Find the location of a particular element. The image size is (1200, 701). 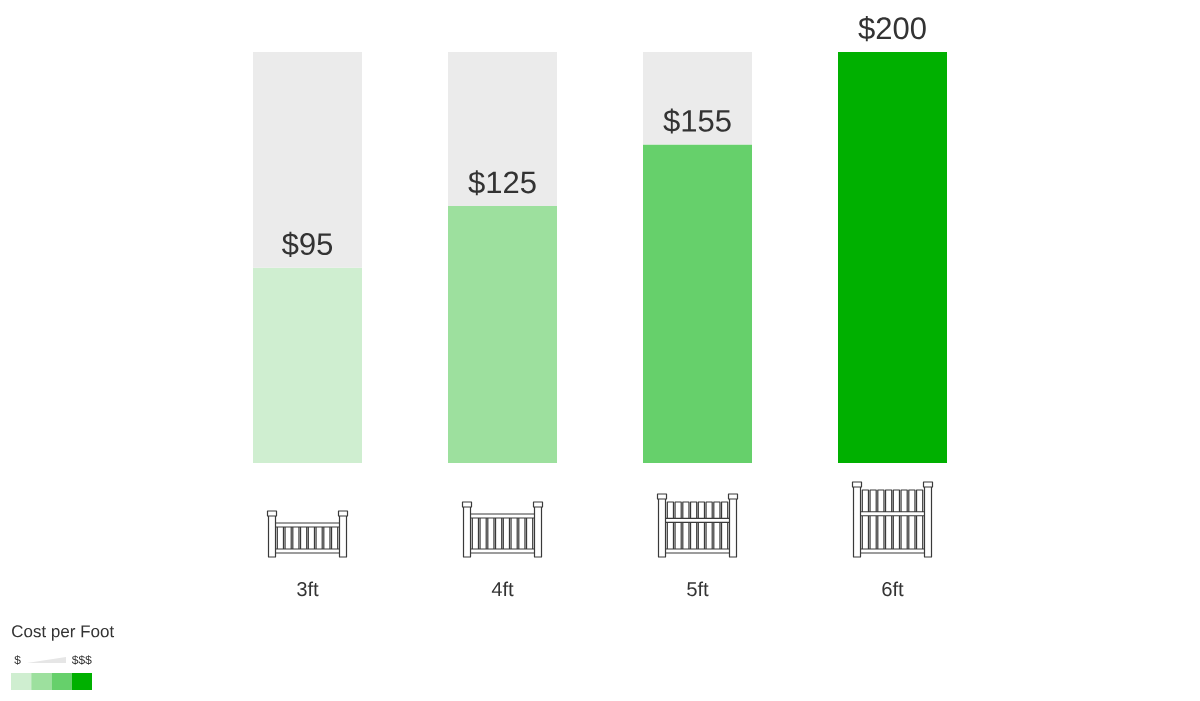

legend-title: Cost per Foot is located at coordinates (63, 633).